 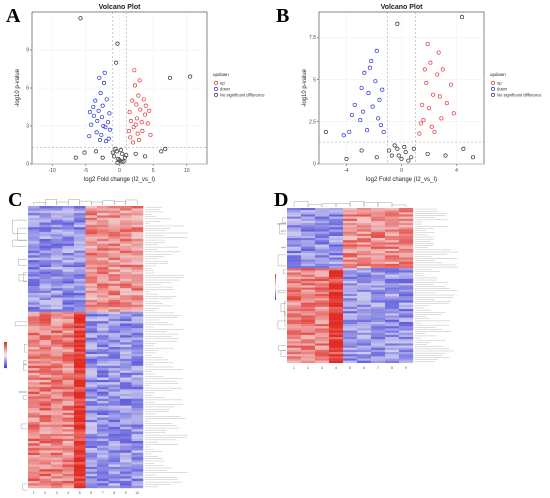 I want to click on x-tick-label: 10, so click(x=187, y=171).